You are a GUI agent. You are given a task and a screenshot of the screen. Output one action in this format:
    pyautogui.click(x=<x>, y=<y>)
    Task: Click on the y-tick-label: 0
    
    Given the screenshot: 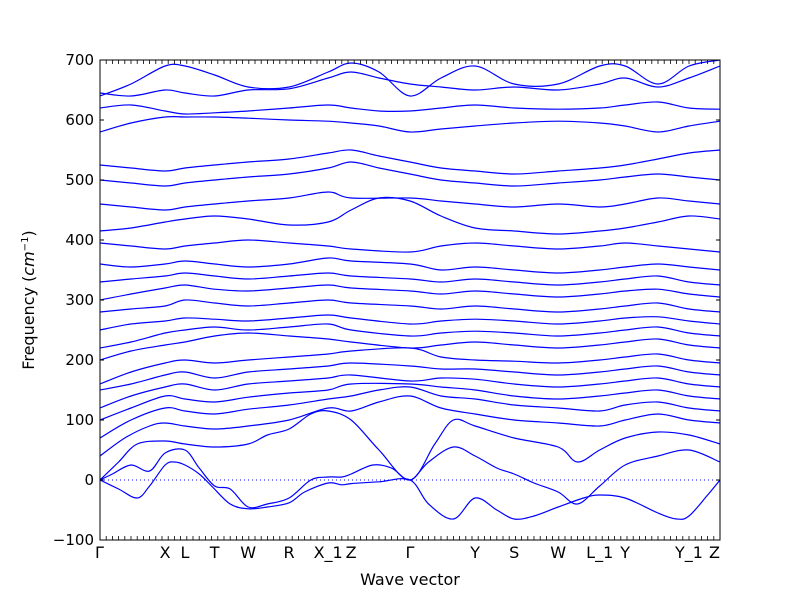 What is the action you would take?
    pyautogui.click(x=89, y=480)
    